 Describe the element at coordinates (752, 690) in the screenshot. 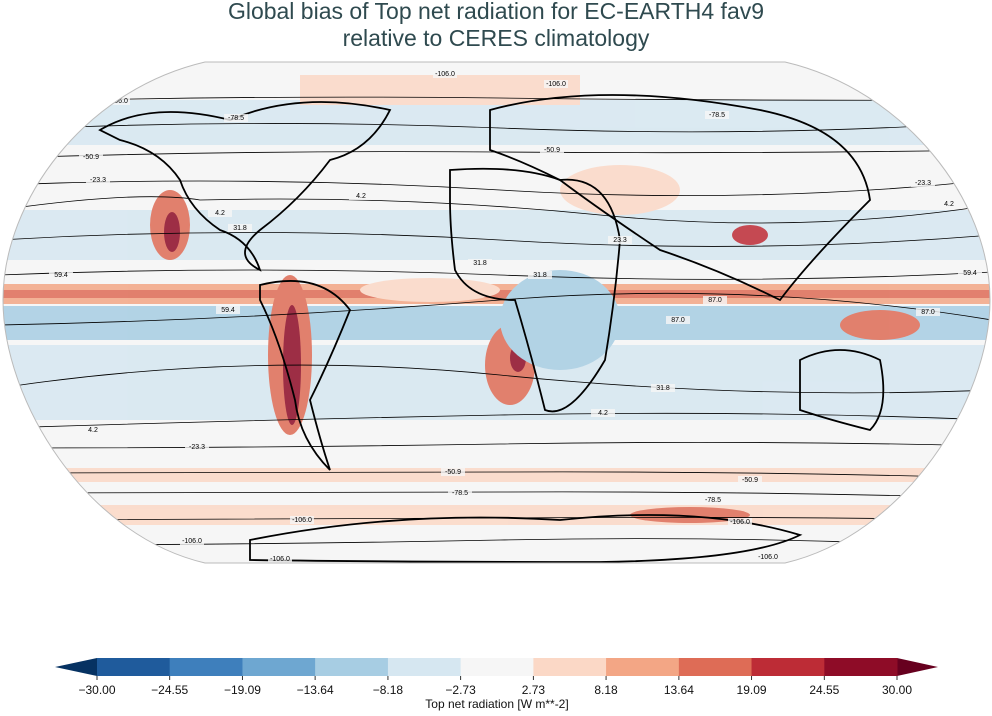

I see `colorbar-tick-label: 19.09` at that location.